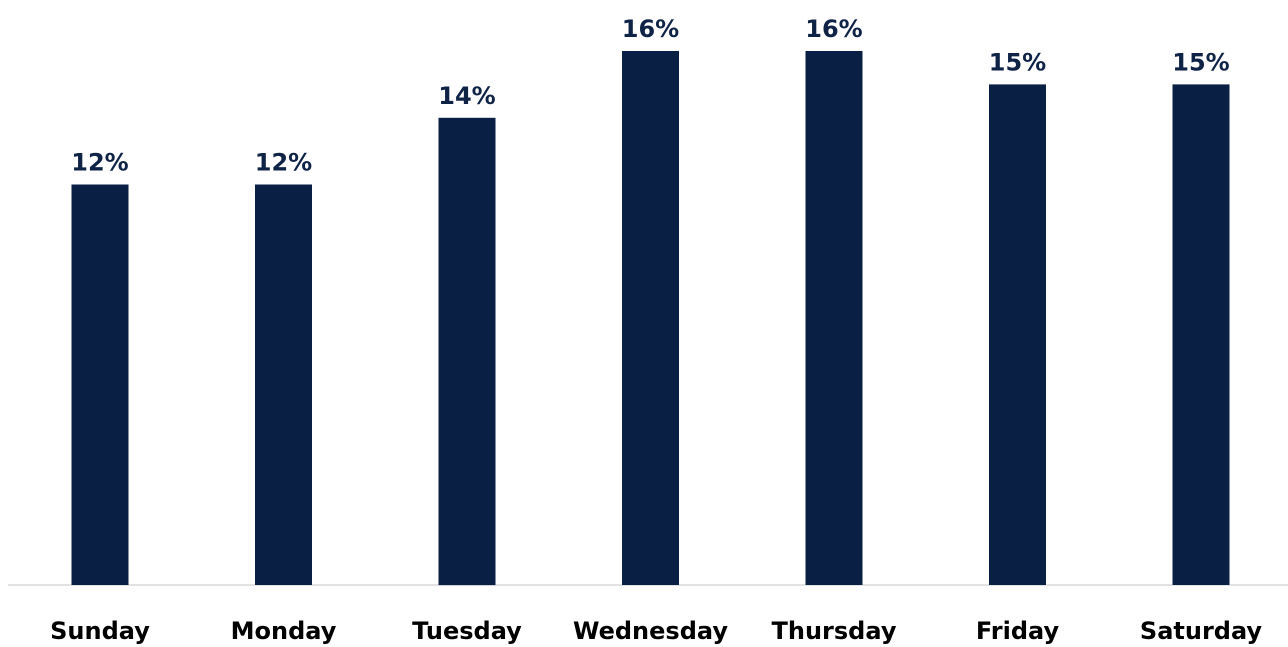  I want to click on x-tick-label-sunday: Sunday, so click(100, 631).